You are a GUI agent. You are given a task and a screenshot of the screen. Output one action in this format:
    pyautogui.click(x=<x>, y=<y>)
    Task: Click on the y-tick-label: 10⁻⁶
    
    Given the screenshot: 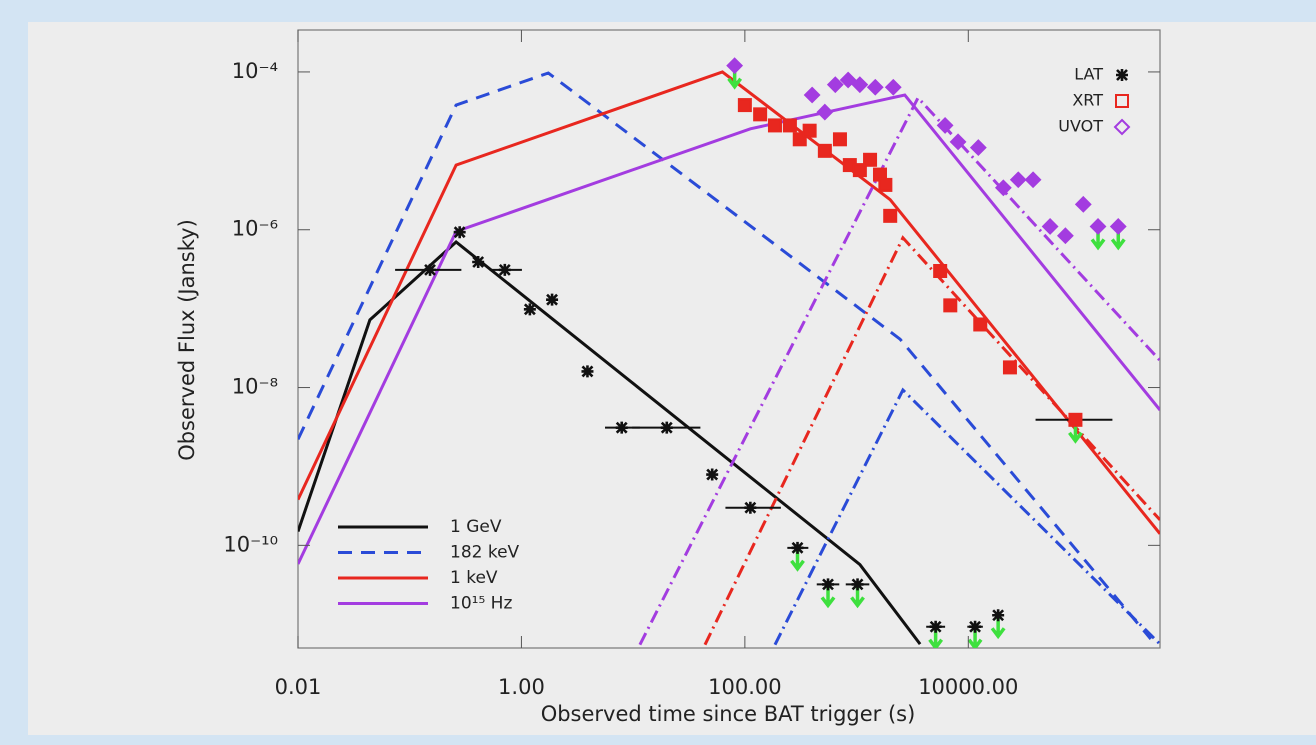 What is the action you would take?
    pyautogui.click(x=255, y=229)
    